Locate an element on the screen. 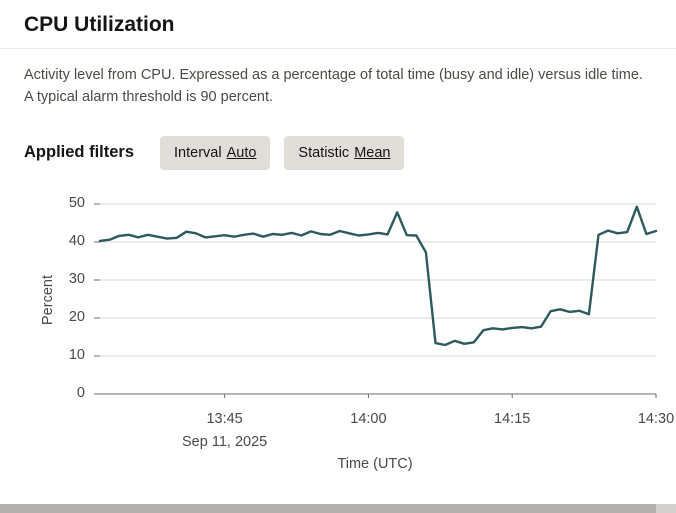 The width and height of the screenshot is (676, 513). filter-statistic-value: Mean is located at coordinates (372, 152).